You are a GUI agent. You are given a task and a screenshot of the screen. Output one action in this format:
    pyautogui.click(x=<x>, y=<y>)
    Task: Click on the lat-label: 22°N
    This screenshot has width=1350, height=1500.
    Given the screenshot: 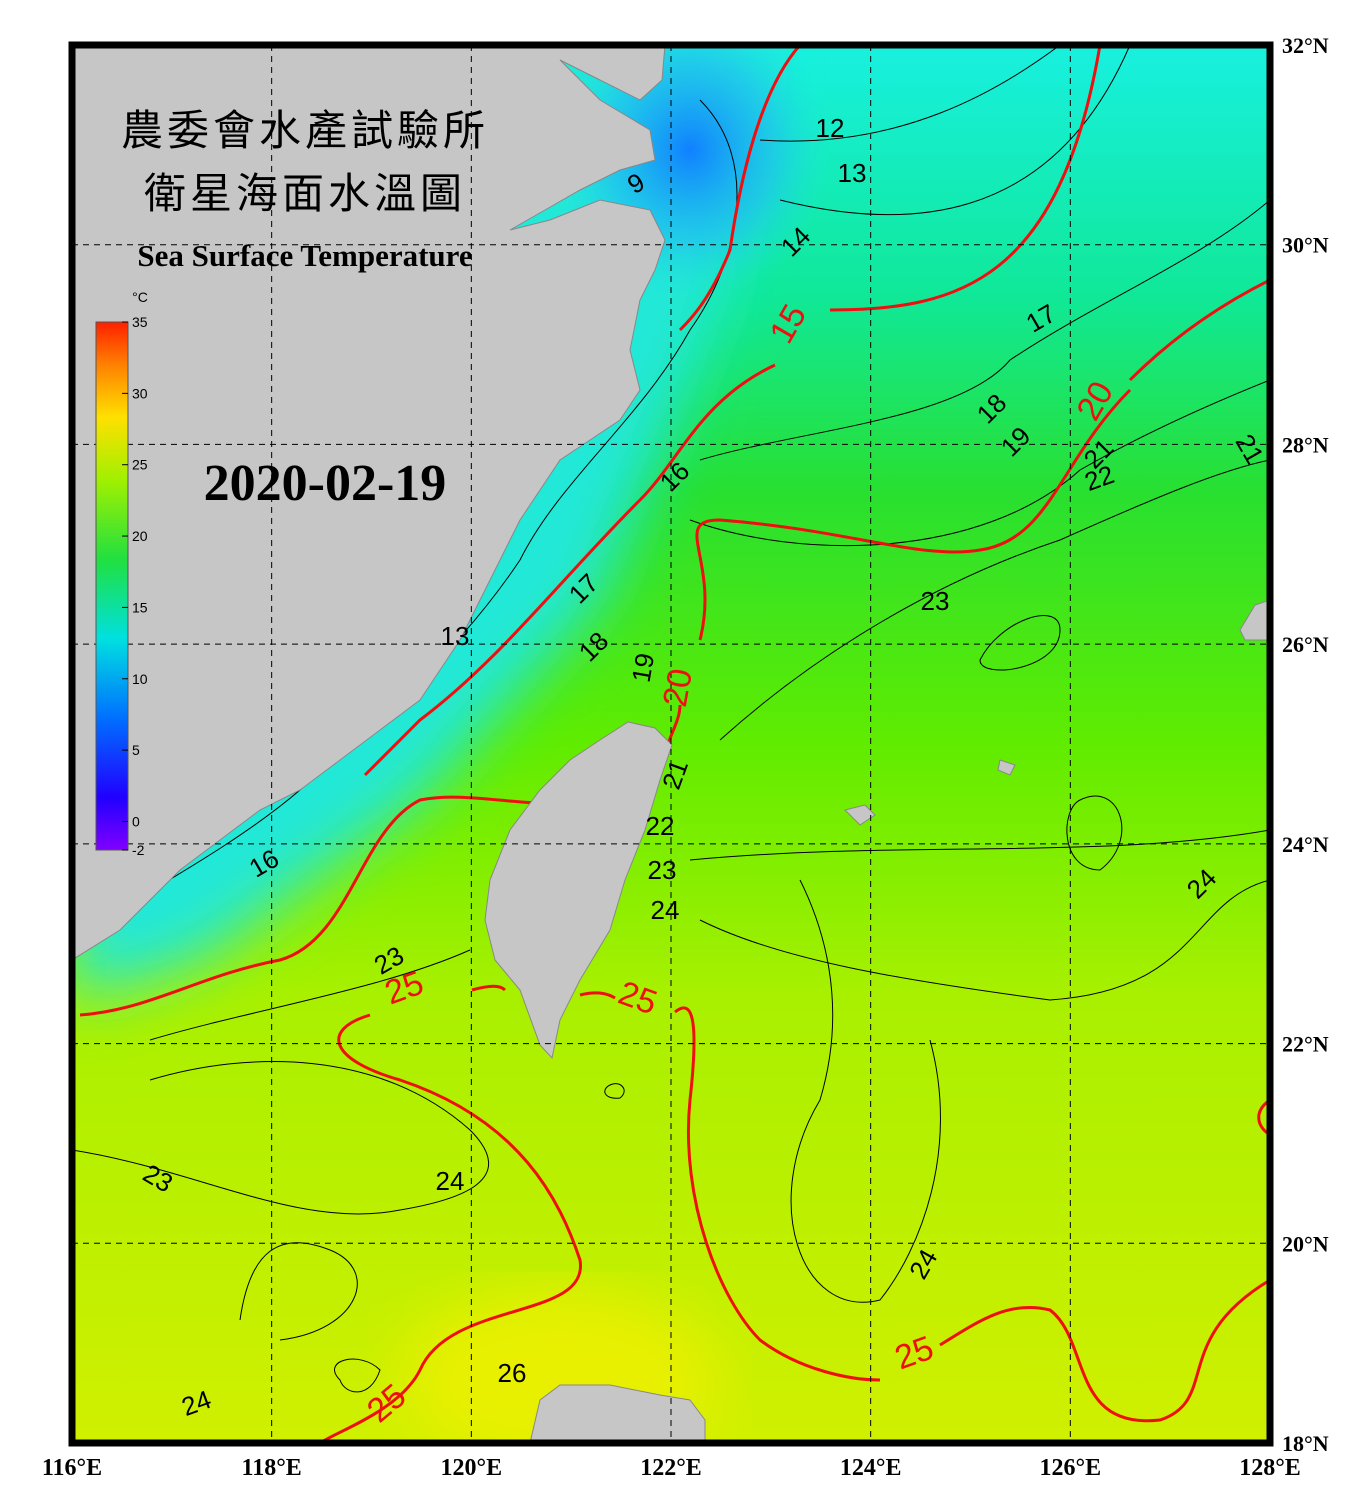 What is the action you would take?
    pyautogui.click(x=1305, y=1044)
    